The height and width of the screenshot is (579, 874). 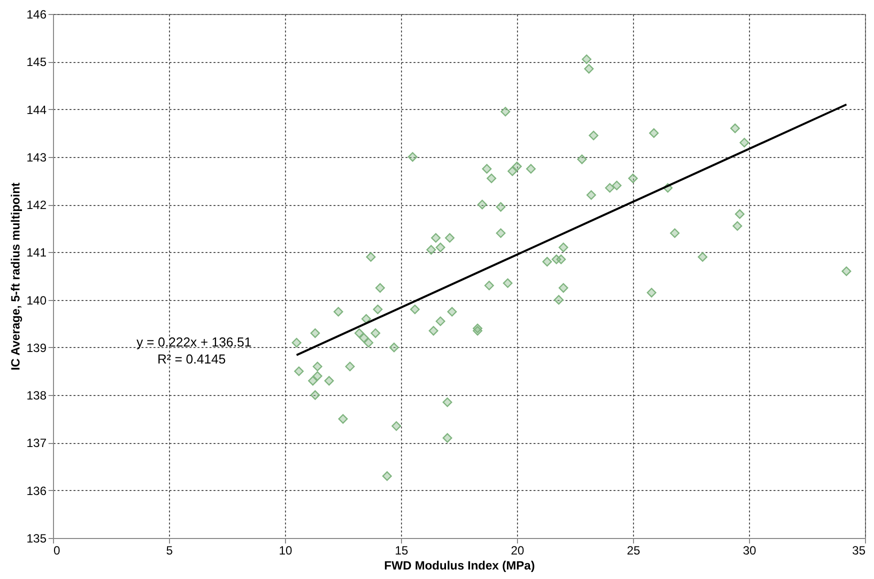 What do you see at coordinates (36, 205) in the screenshot?
I see `y-tick-label: 142` at bounding box center [36, 205].